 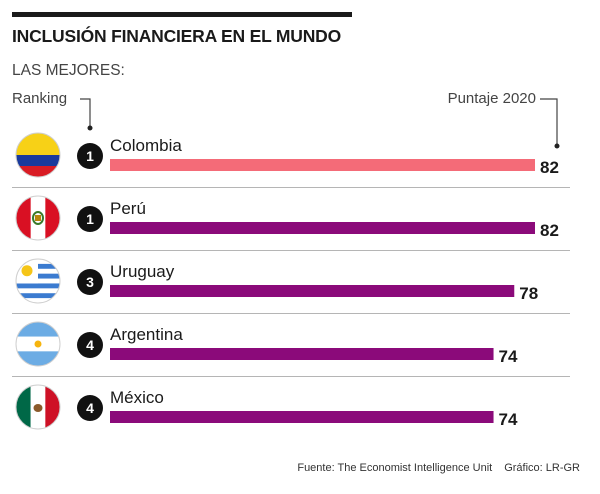 I want to click on credit-note: Gráfico: LR-GR, so click(x=542, y=468).